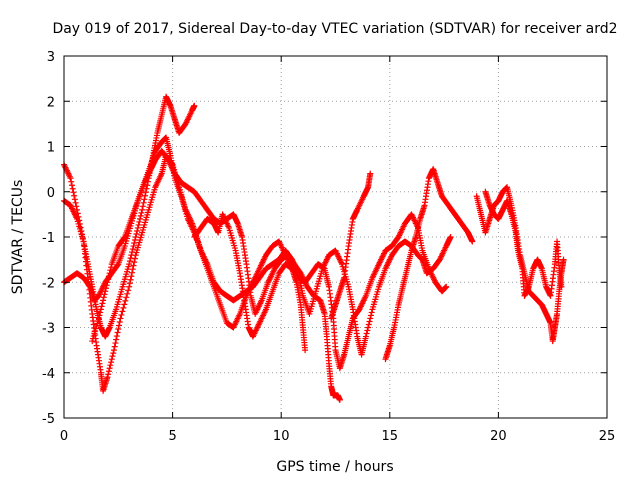  Describe the element at coordinates (48, 238) in the screenshot. I see `y-tick-label: -1` at that location.